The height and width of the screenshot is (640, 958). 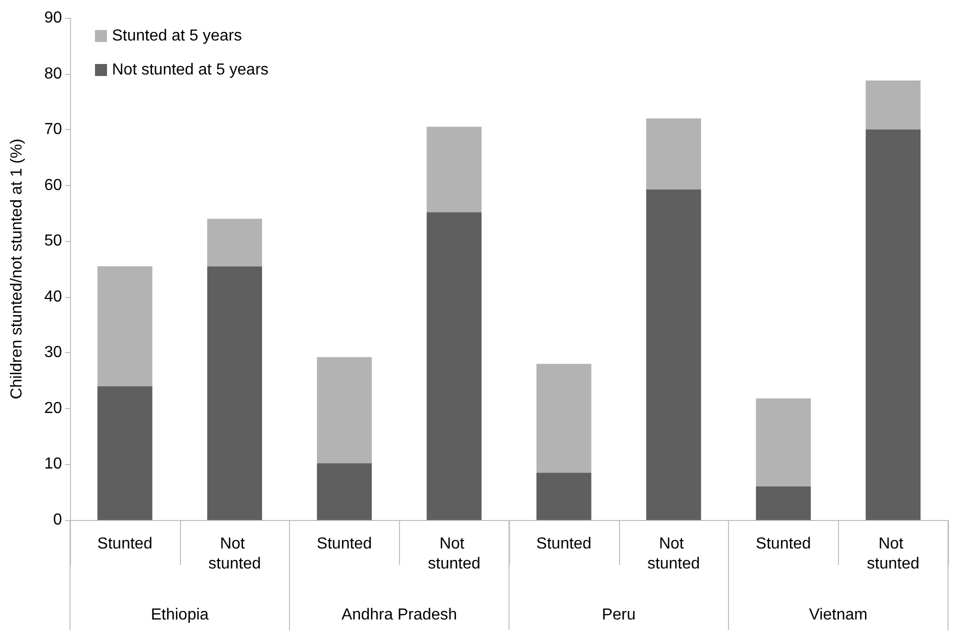 What do you see at coordinates (399, 615) in the screenshot?
I see `text: Andhra Pradesh` at bounding box center [399, 615].